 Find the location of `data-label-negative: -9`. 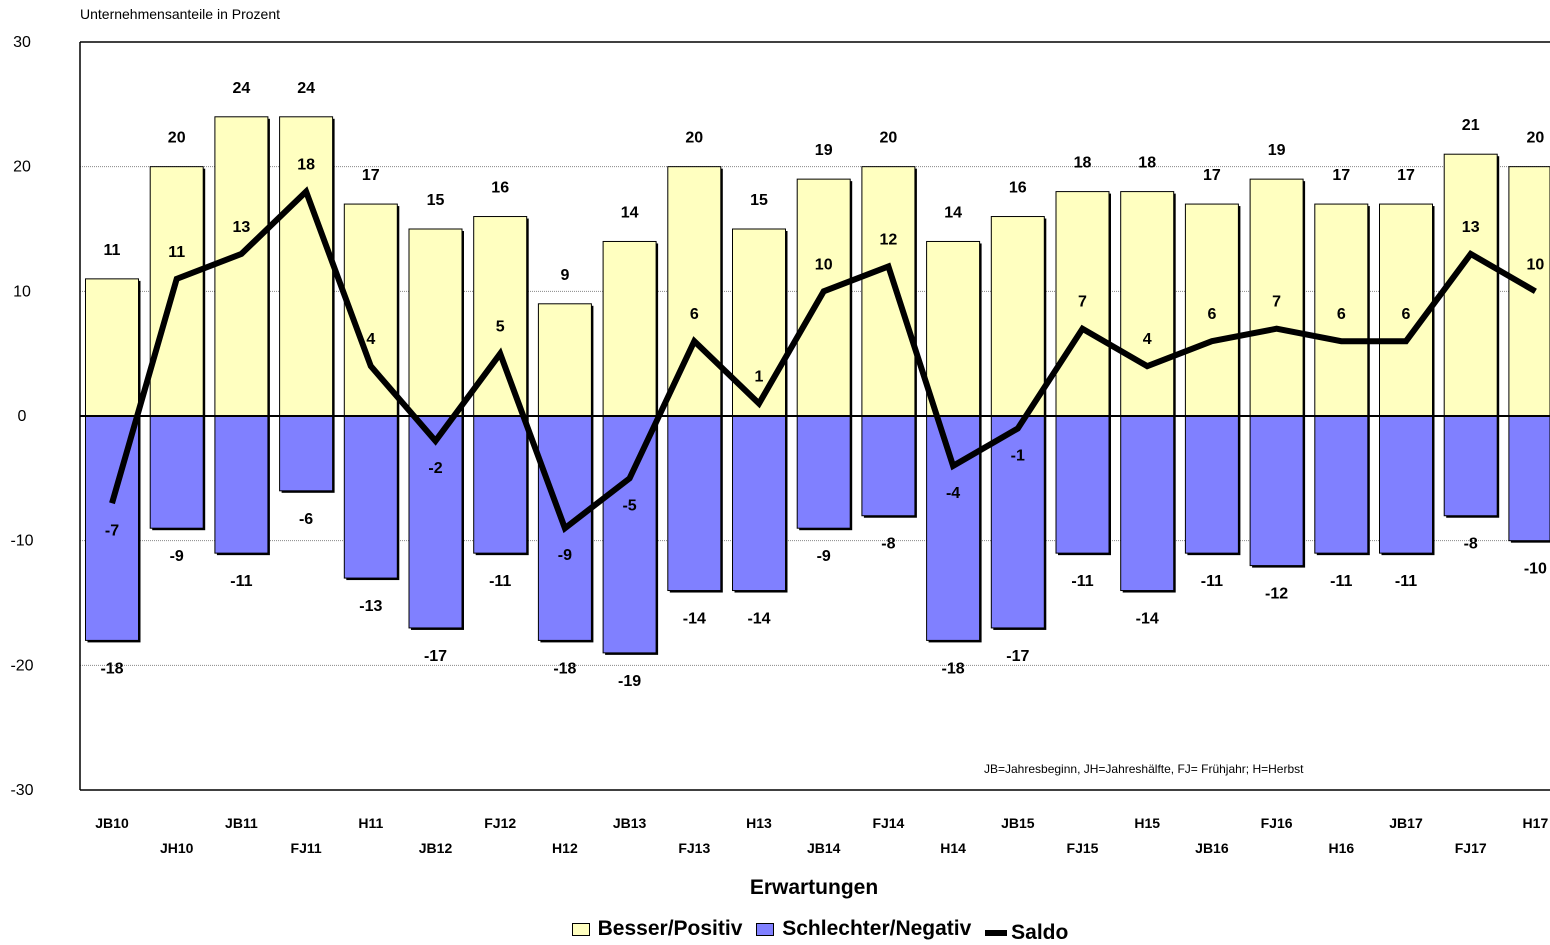

data-label-negative: -9 is located at coordinates (824, 556).